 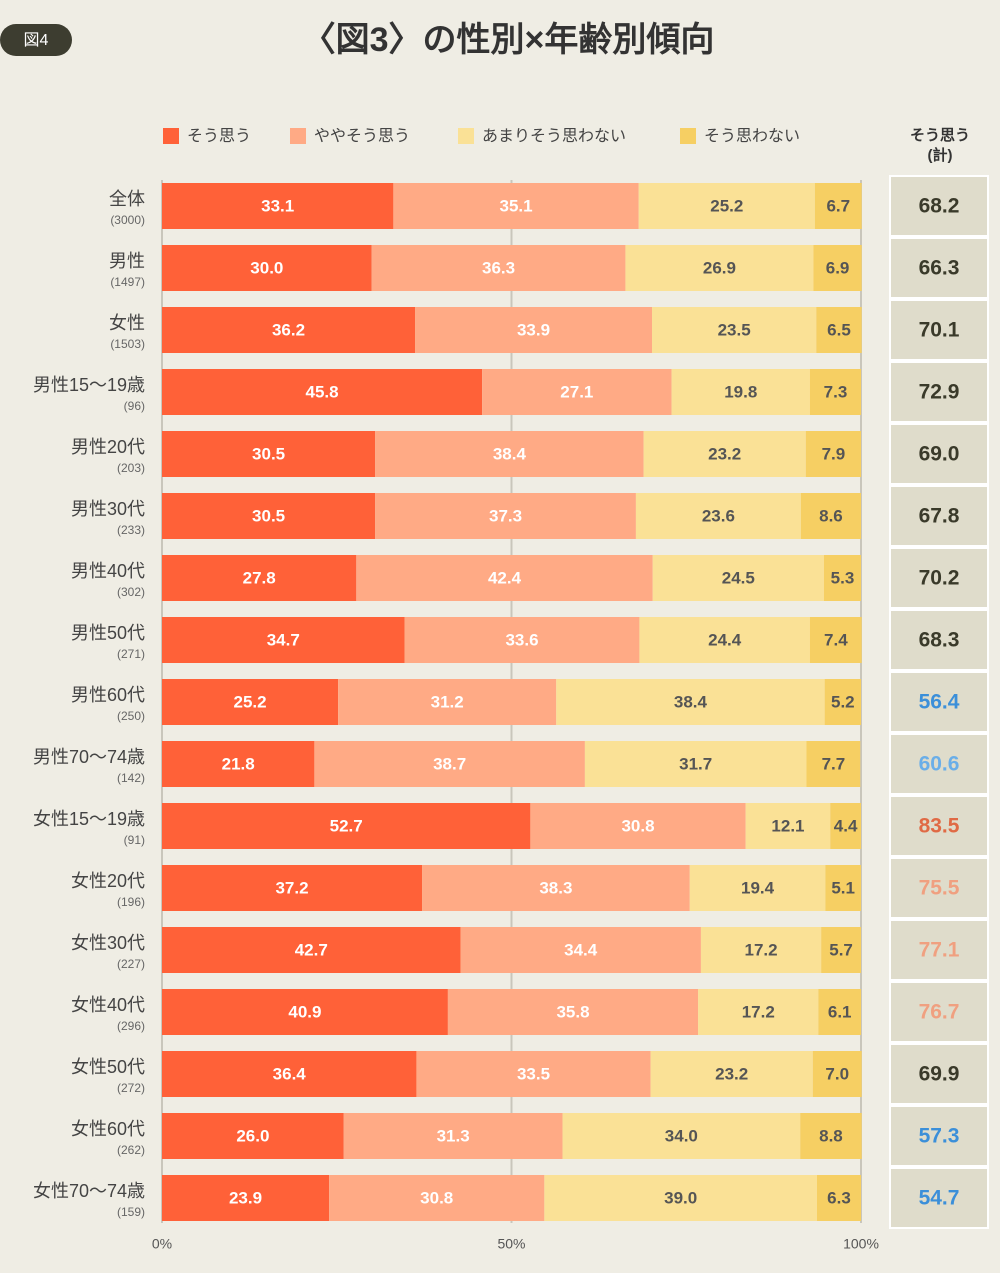 What do you see at coordinates (940, 155) in the screenshot?
I see `totals-header: (計)` at bounding box center [940, 155].